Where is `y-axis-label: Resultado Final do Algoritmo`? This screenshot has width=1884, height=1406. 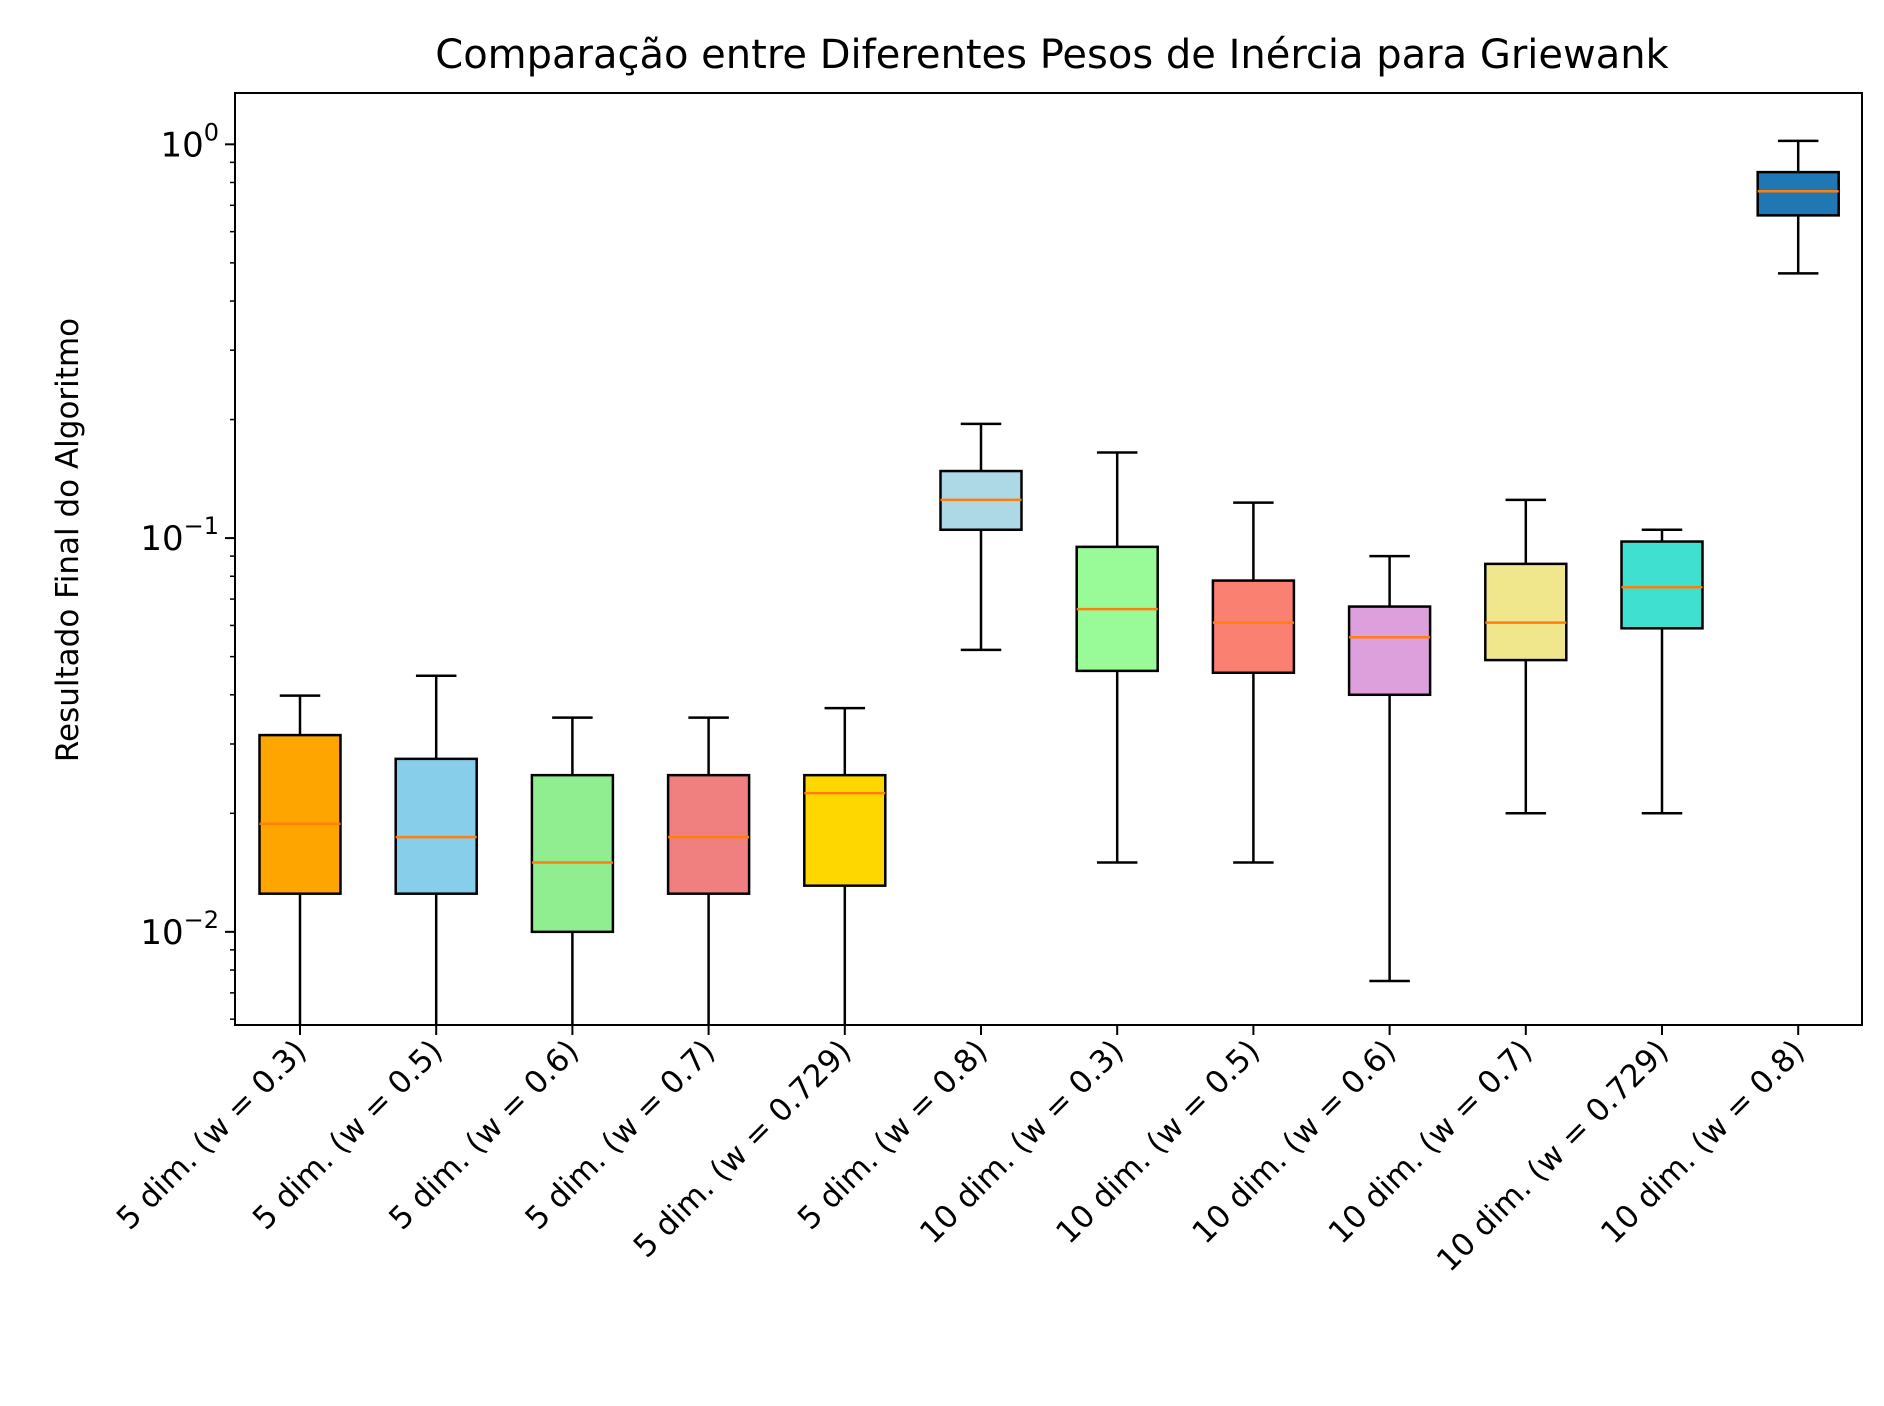 y-axis-label: Resultado Final do Algoritmo is located at coordinates (68, 540).